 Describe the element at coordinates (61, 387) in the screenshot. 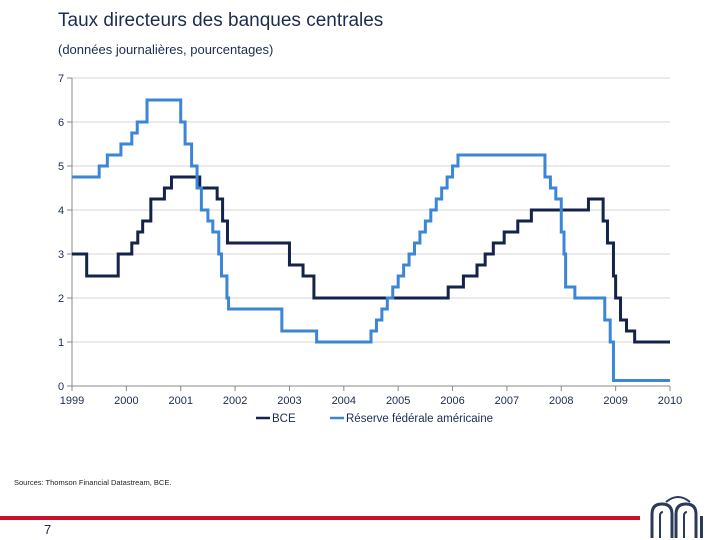

I see `y-tick-label: 0` at that location.